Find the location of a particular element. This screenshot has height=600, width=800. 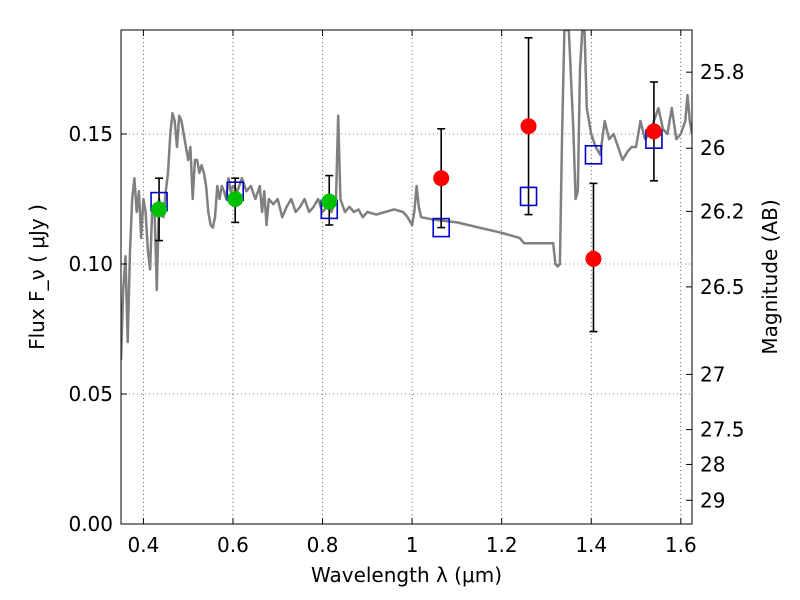

x-tick-label: 1.2 is located at coordinates (502, 545).